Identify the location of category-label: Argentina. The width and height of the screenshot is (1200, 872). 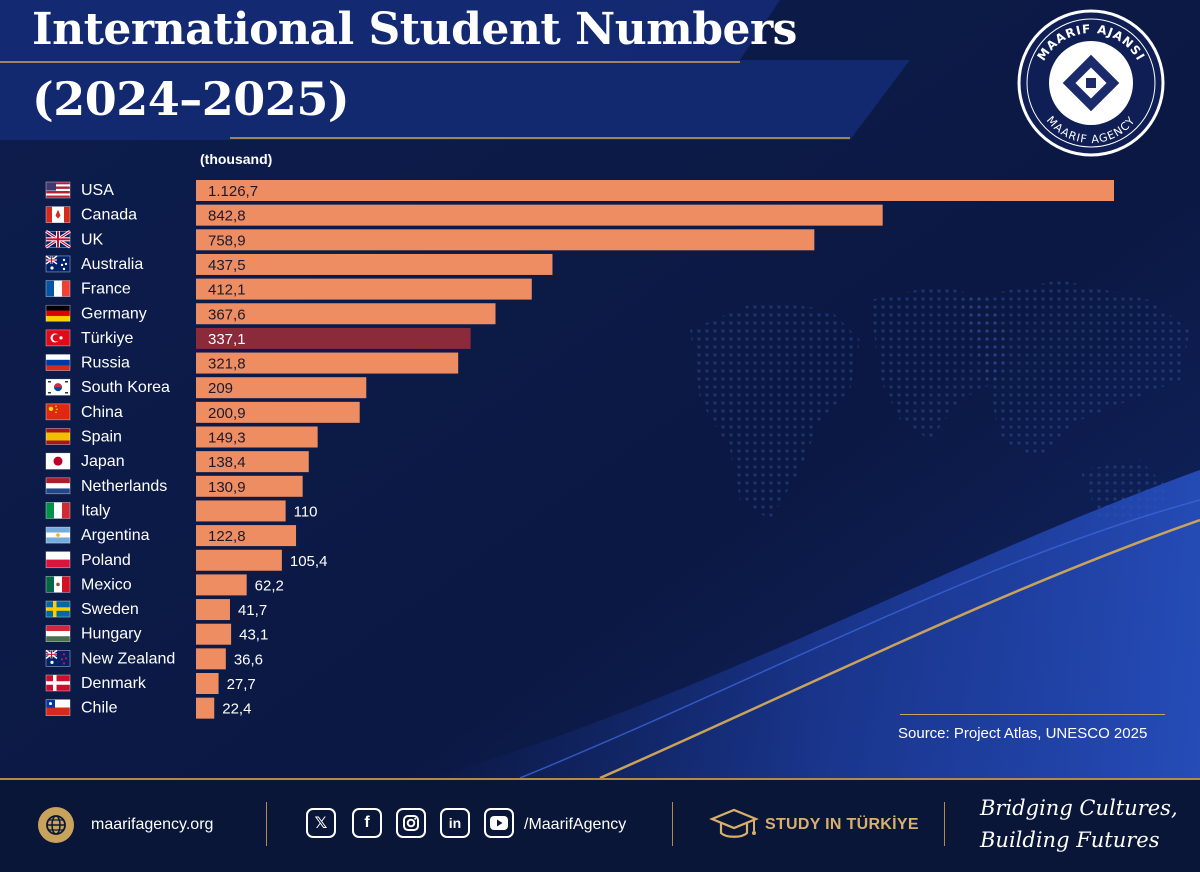
(115, 535).